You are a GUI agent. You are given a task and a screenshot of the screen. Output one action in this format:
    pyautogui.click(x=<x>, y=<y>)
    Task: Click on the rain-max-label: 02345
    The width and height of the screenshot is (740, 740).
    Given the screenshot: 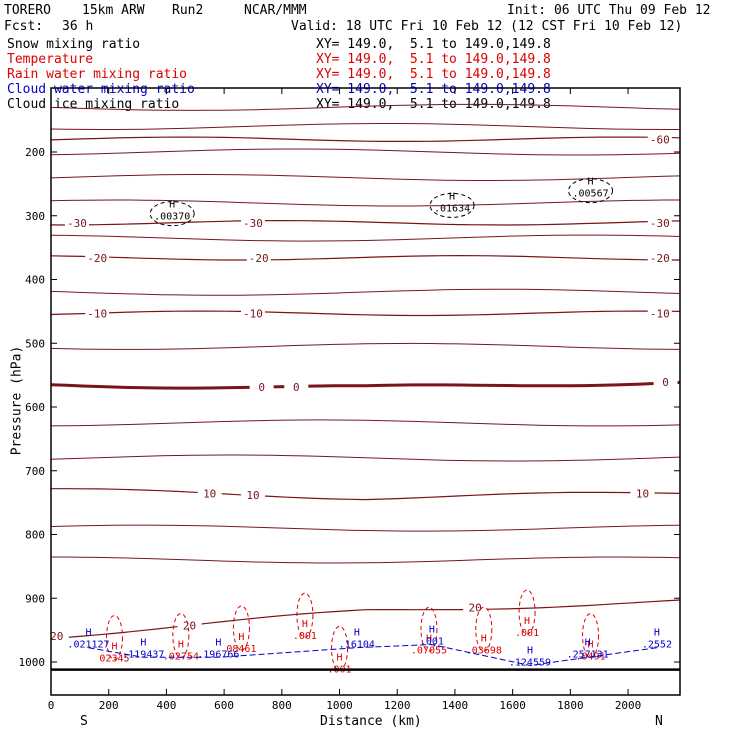 What is the action you would take?
    pyautogui.click(x=114, y=659)
    